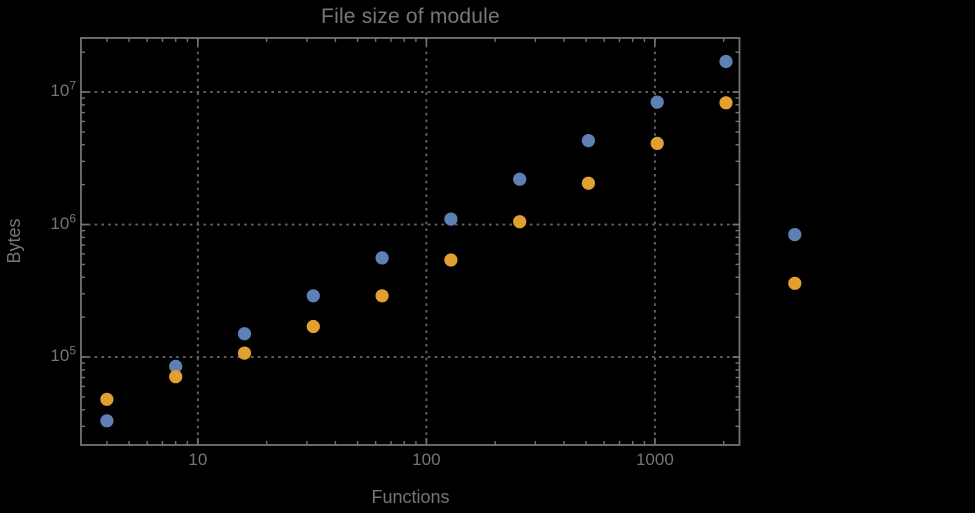 The width and height of the screenshot is (975, 513). Describe the element at coordinates (63, 354) in the screenshot. I see `y-tick-label-10e5: 10⁵` at that location.